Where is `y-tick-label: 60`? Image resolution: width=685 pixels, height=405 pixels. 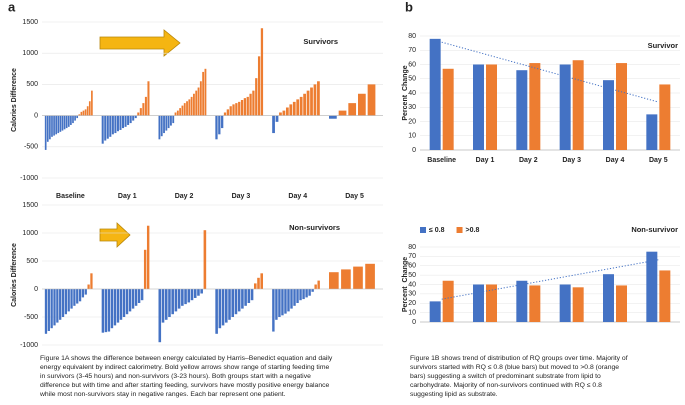 y-tick-label: 60 is located at coordinates (412, 64).